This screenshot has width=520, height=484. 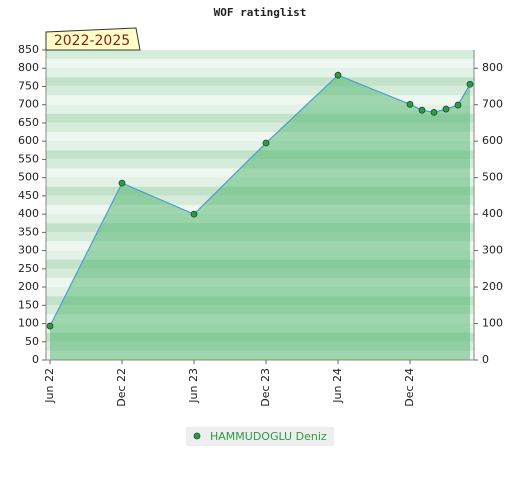 I want to click on y-tick-label: 600, so click(x=28, y=140).